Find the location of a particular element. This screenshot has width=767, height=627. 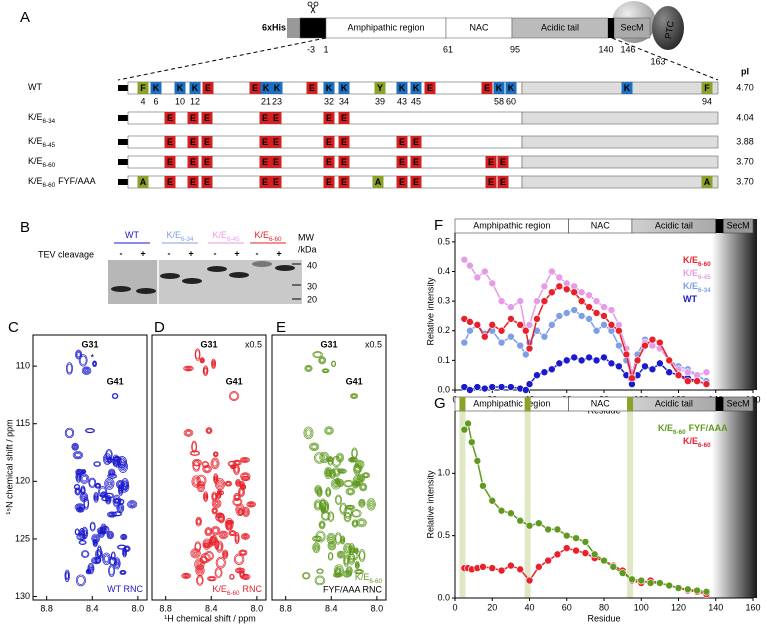

domain-label: Acidic tail is located at coordinates (560, 27).